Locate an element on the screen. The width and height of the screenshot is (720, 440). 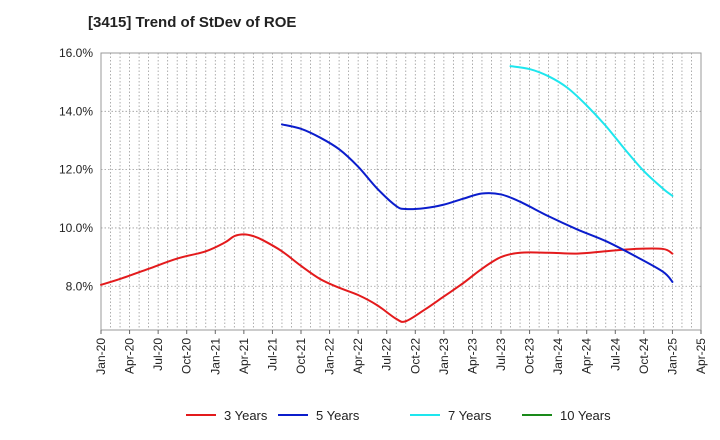
x-tick-label: Jan-24 is located at coordinates (558, 356).